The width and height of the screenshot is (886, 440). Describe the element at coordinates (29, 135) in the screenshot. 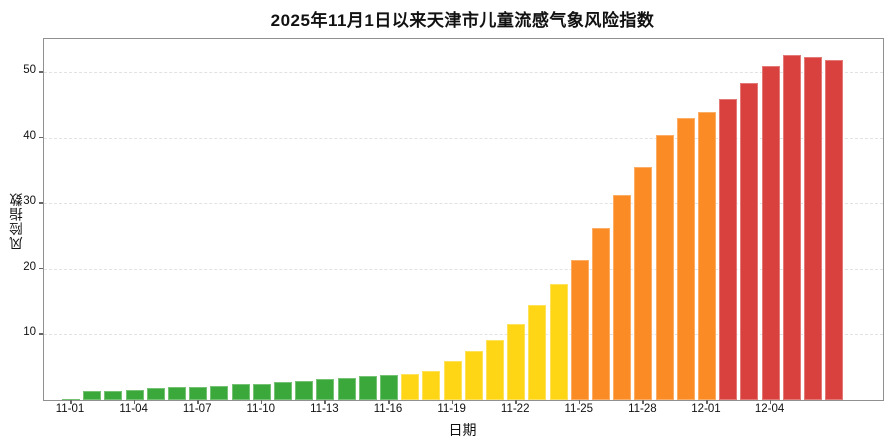

I see `y-tick-label: 40` at that location.